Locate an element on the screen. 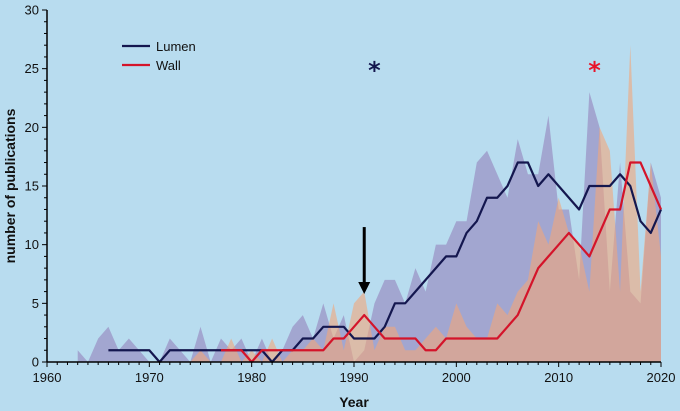 The width and height of the screenshot is (680, 411). y-tick-label: 30 is located at coordinates (32, 10).